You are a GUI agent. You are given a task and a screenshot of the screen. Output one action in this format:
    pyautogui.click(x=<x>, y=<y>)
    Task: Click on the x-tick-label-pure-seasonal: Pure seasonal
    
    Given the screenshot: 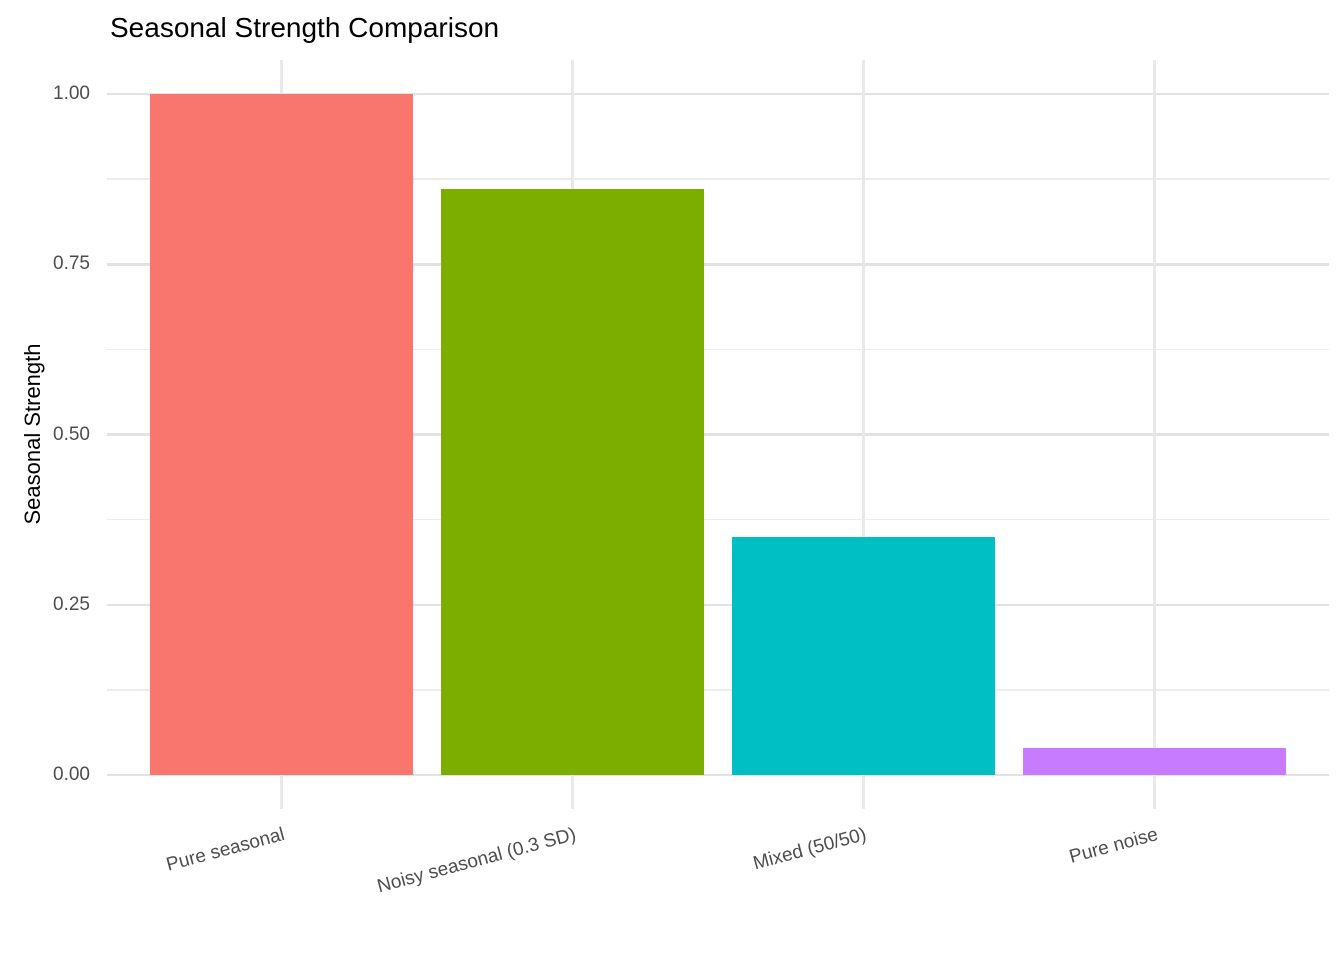 What is the action you would take?
    pyautogui.click(x=225, y=850)
    